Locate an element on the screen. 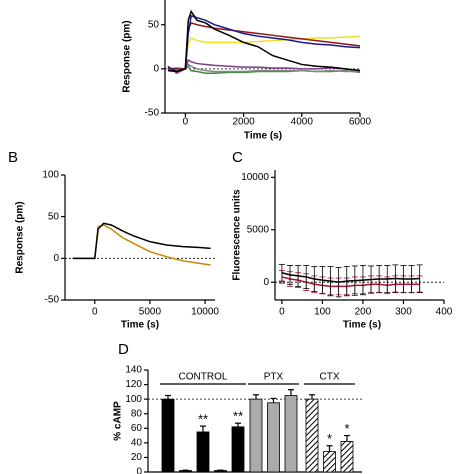  group-label: CONTROL is located at coordinates (203, 377).